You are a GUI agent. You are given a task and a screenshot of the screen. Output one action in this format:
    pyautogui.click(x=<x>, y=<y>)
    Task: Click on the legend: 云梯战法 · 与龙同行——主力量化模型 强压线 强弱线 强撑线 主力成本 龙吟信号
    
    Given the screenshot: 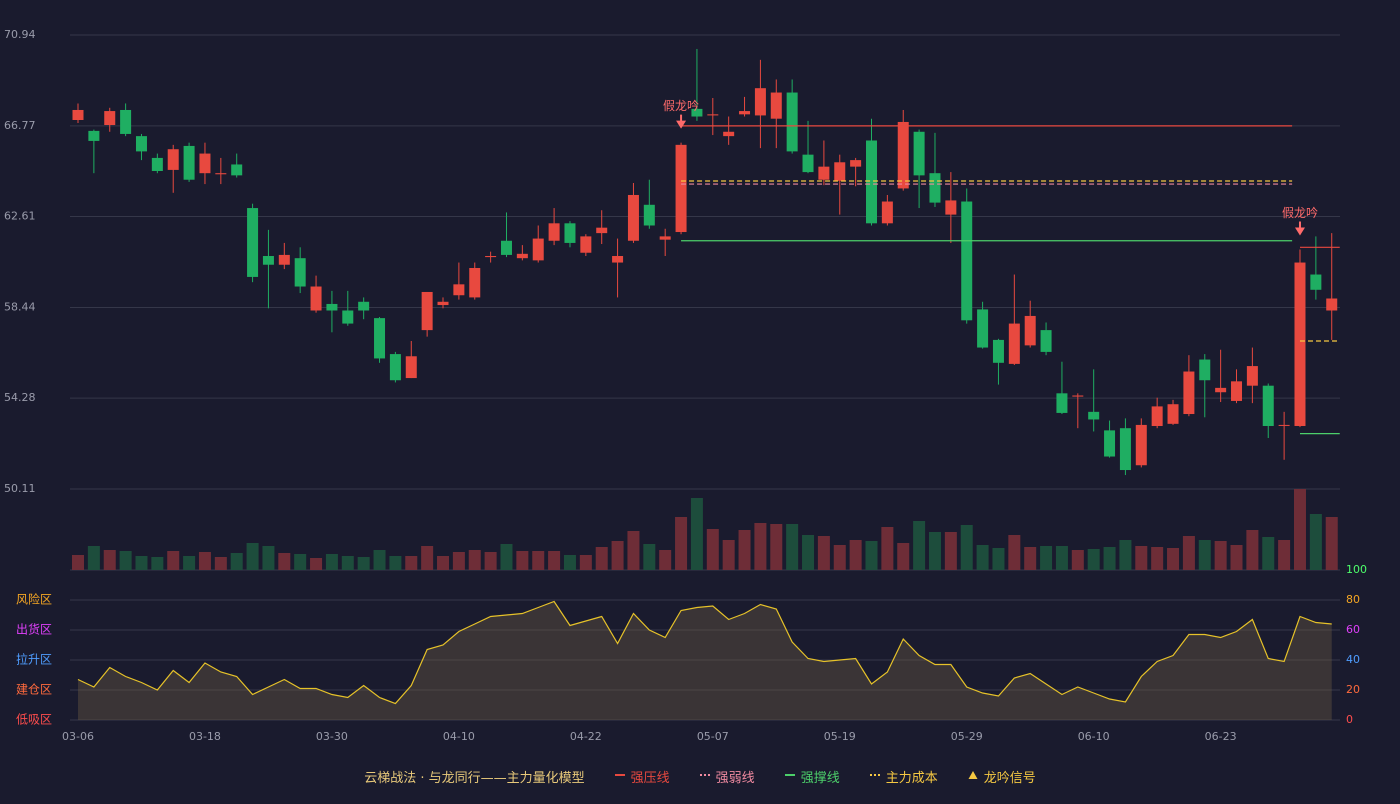 What is the action you would take?
    pyautogui.click(x=700, y=776)
    